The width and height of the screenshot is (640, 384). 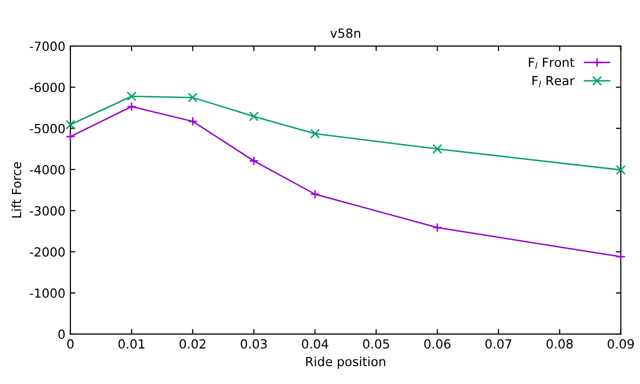 What do you see at coordinates (47, 47) in the screenshot?
I see `y-tick-label: -7000` at bounding box center [47, 47].